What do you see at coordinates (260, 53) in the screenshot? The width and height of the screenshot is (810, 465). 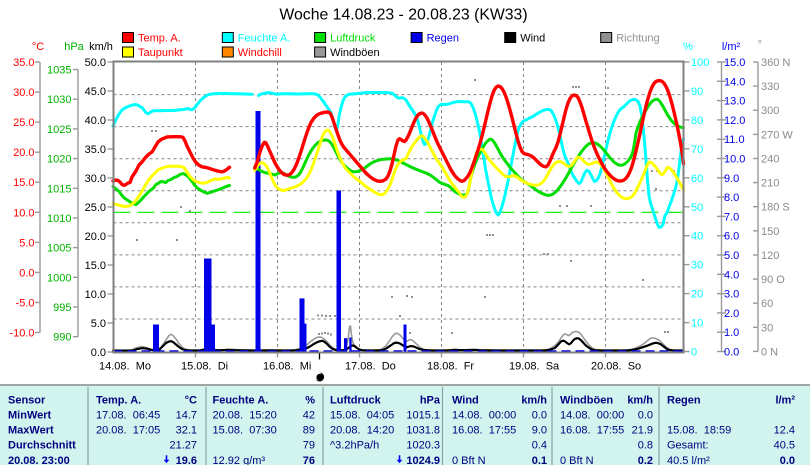 I see `svg-text: Windchill` at bounding box center [260, 53].